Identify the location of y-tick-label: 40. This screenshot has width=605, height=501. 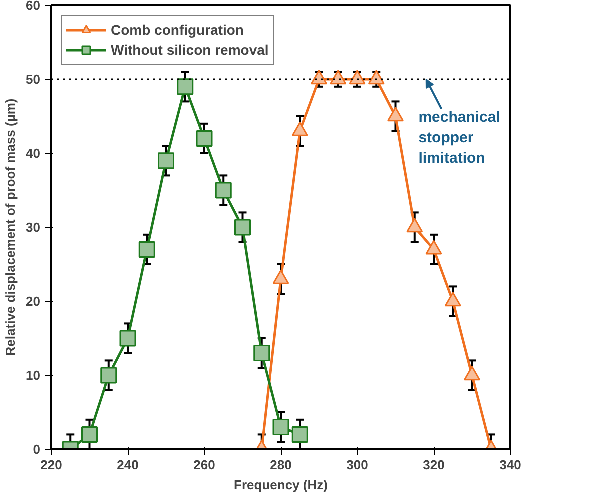
(33, 153).